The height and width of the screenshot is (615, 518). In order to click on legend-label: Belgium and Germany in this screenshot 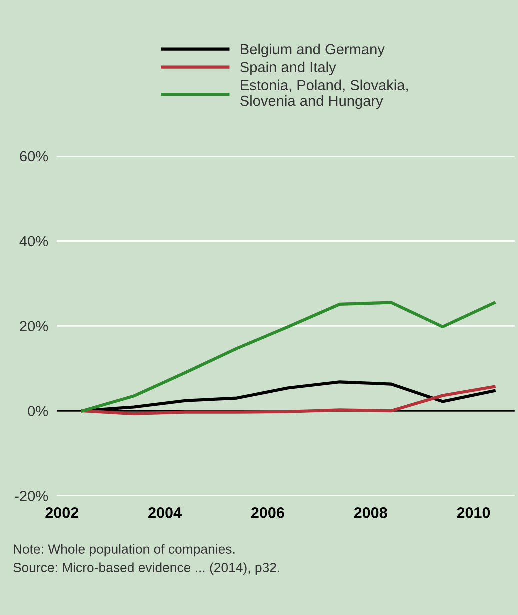, I will do `click(313, 51)`.